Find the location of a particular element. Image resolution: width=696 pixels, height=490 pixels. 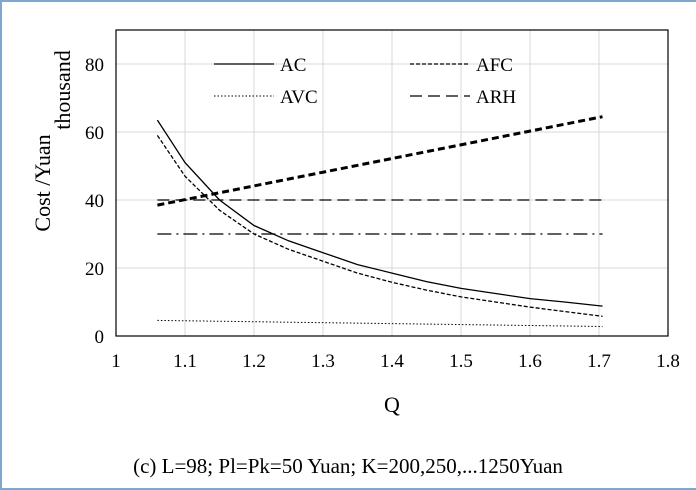

y-tick-labels: 0 20 40 60 80 is located at coordinates (94, 201).